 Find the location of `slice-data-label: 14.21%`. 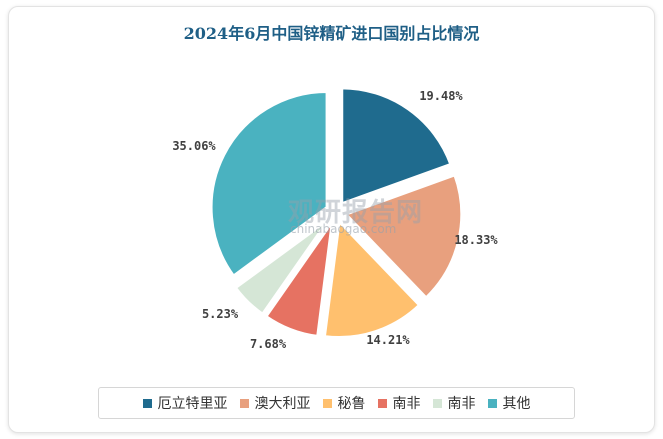

slice-data-label: 14.21% is located at coordinates (388, 340).